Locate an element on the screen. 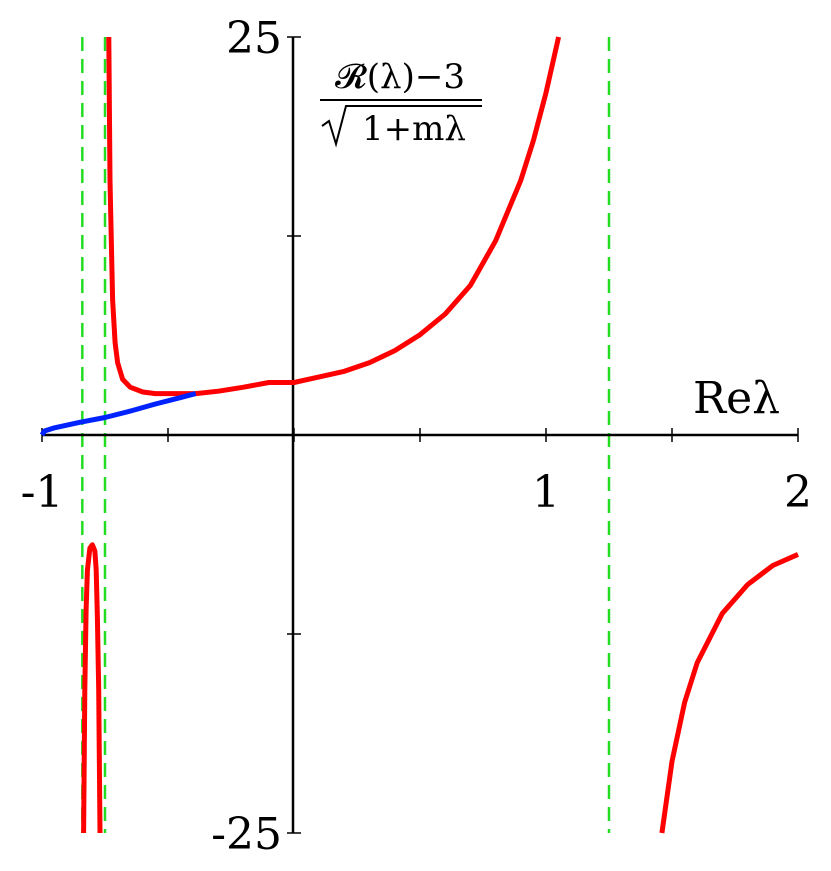  y-axis-label-sqrt-sign is located at coordinates (401, 126).